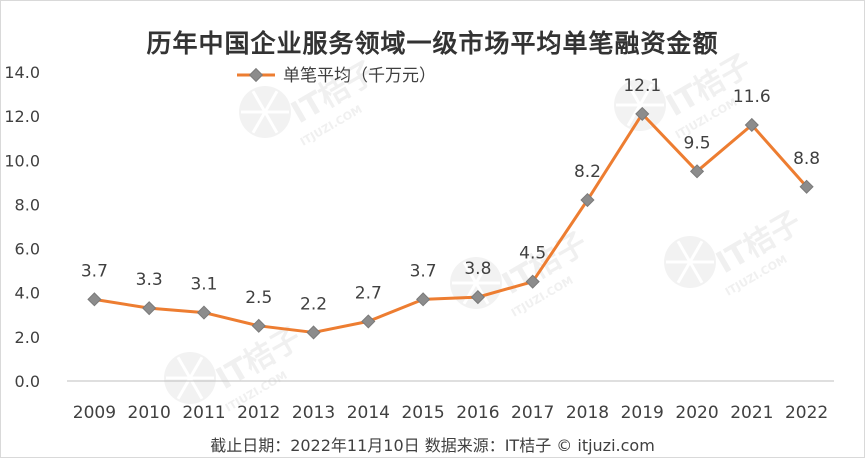 The image size is (865, 458). What do you see at coordinates (806, 413) in the screenshot?
I see `x-tick-label: 2022` at bounding box center [806, 413].